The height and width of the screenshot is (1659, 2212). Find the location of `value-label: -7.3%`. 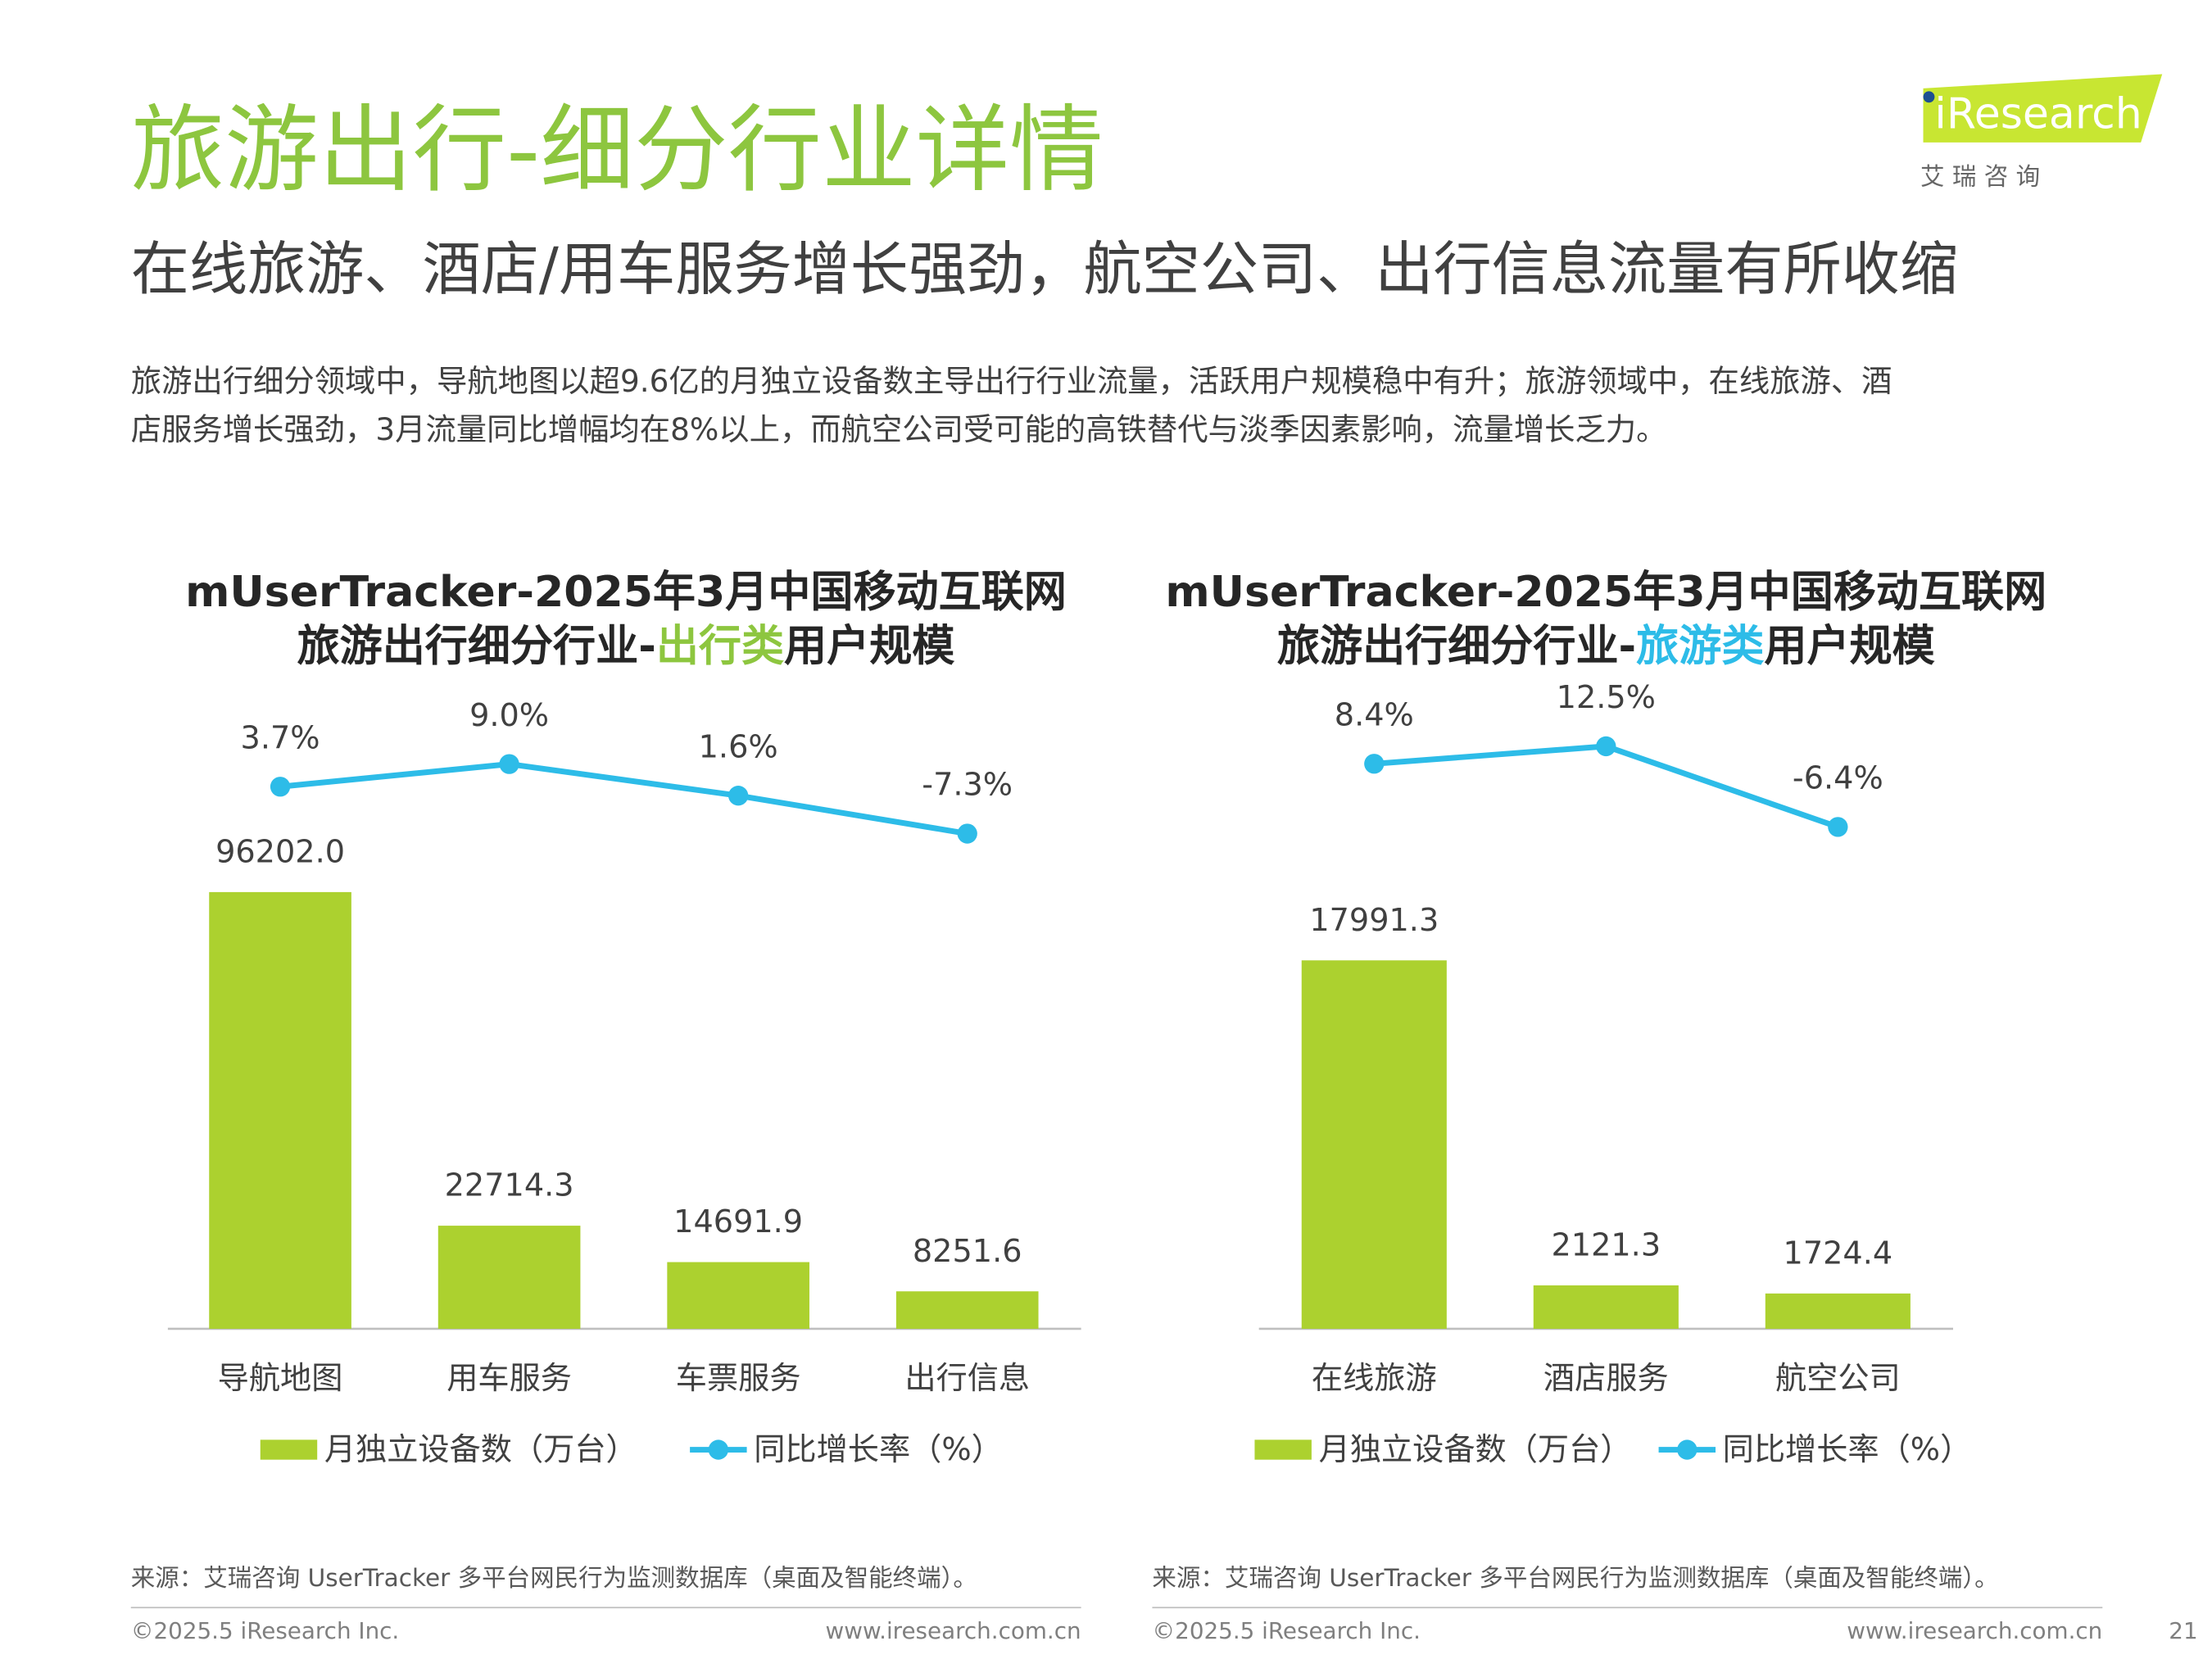

value-label: -7.3% is located at coordinates (967, 786).